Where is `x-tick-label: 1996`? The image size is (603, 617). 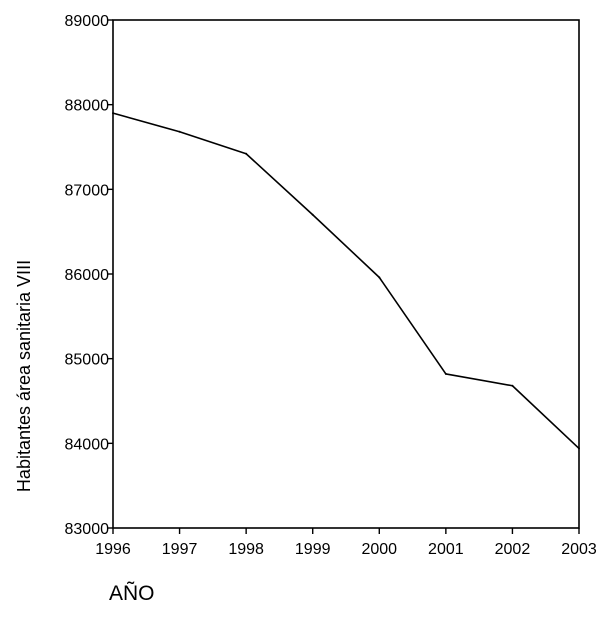
x-tick-label: 1996 is located at coordinates (113, 549).